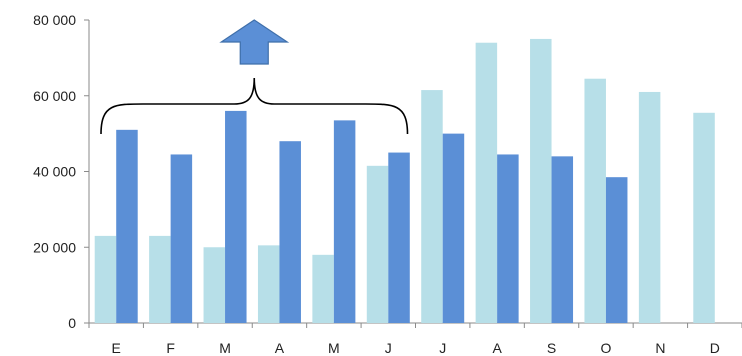  What do you see at coordinates (54, 247) in the screenshot?
I see `y-tick-label: 20 000` at bounding box center [54, 247].